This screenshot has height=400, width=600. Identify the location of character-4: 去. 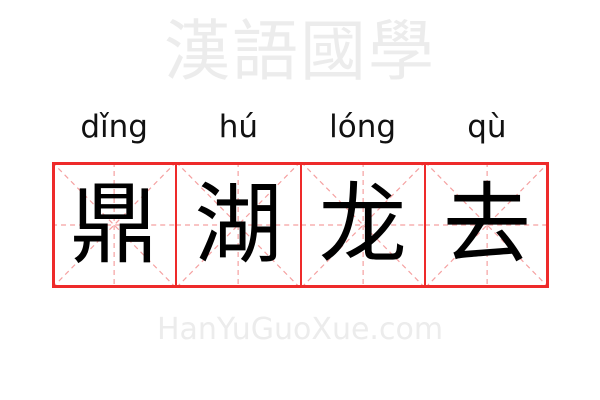
(486, 224).